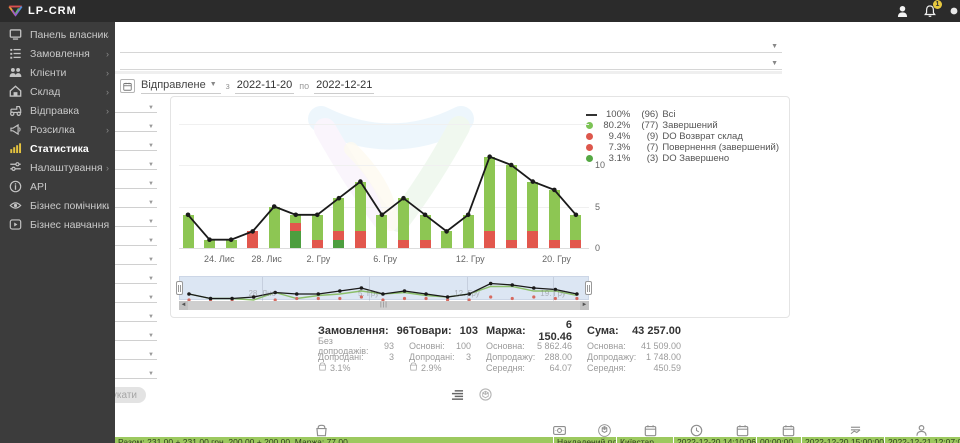  Describe the element at coordinates (57, 205) in the screenshot. I see `sidebar-item-assistants: Бізнес помічники` at that location.